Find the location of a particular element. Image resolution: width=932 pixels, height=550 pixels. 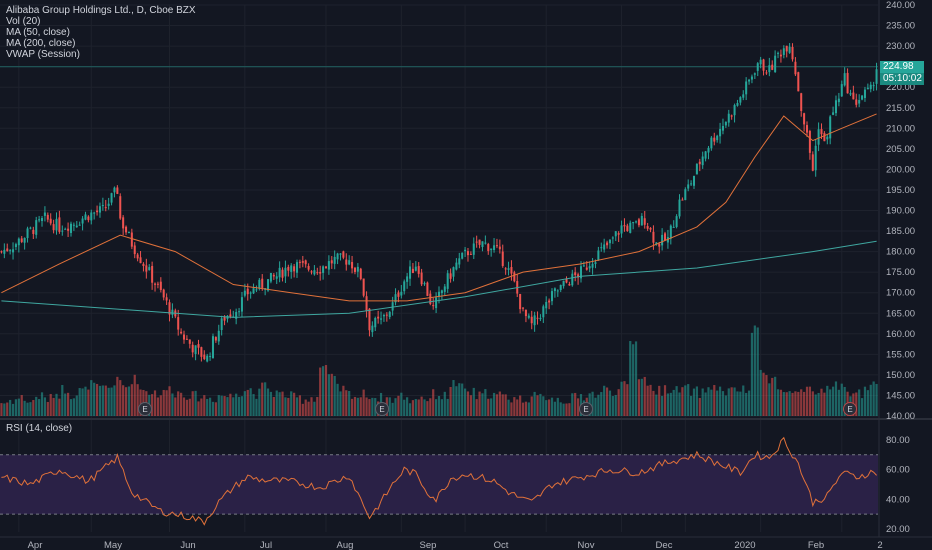

time-axis-label: Jun is located at coordinates (187, 545).